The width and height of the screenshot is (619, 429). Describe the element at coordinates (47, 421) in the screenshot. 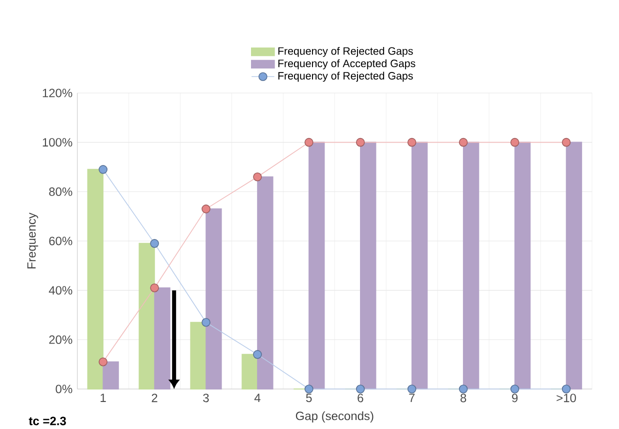

I see `text: tc =2.3` at that location.